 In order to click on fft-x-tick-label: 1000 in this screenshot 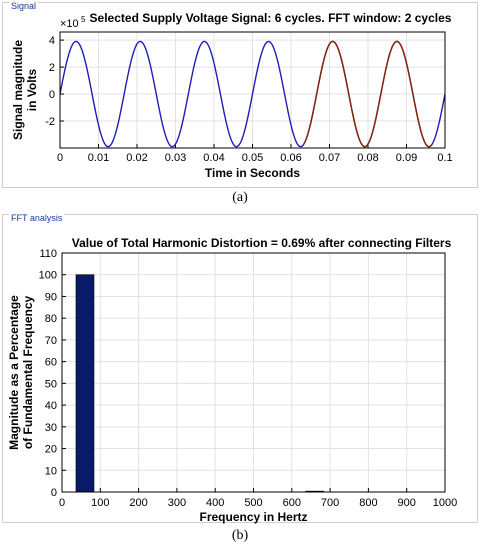, I will do `click(445, 503)`.